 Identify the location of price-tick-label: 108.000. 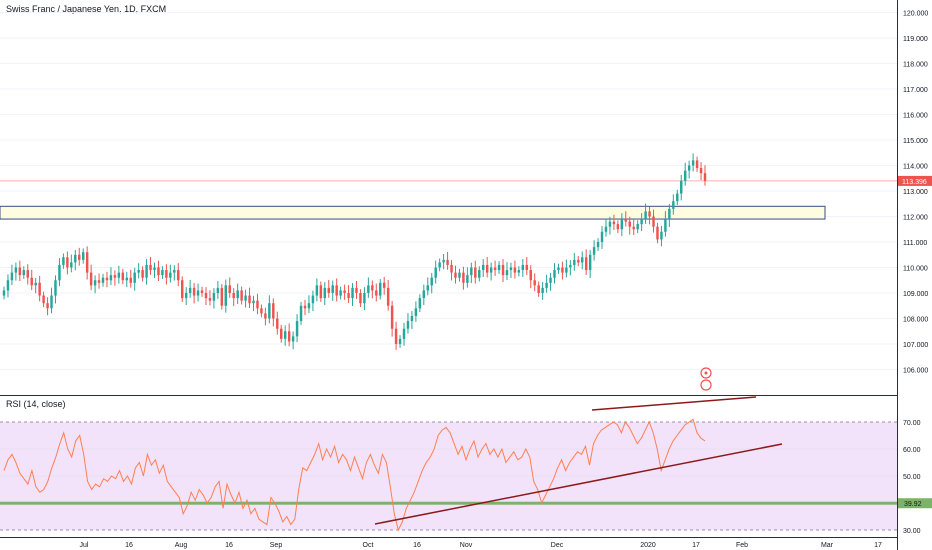
(915, 320).